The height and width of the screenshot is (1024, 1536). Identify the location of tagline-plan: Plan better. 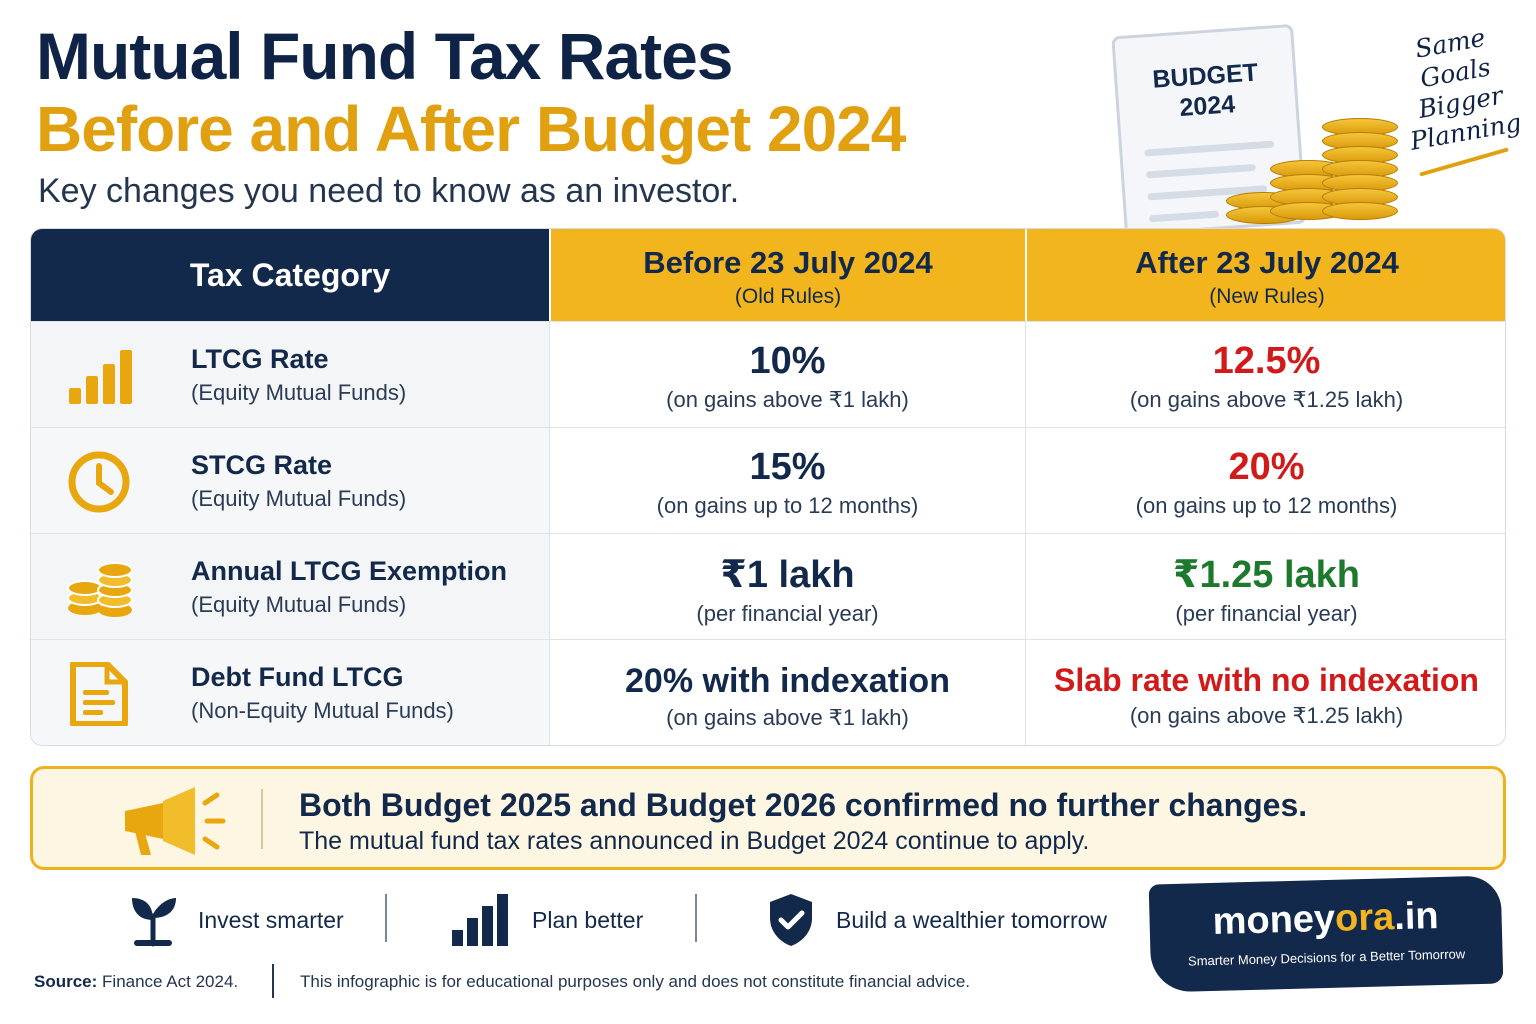
(546, 920).